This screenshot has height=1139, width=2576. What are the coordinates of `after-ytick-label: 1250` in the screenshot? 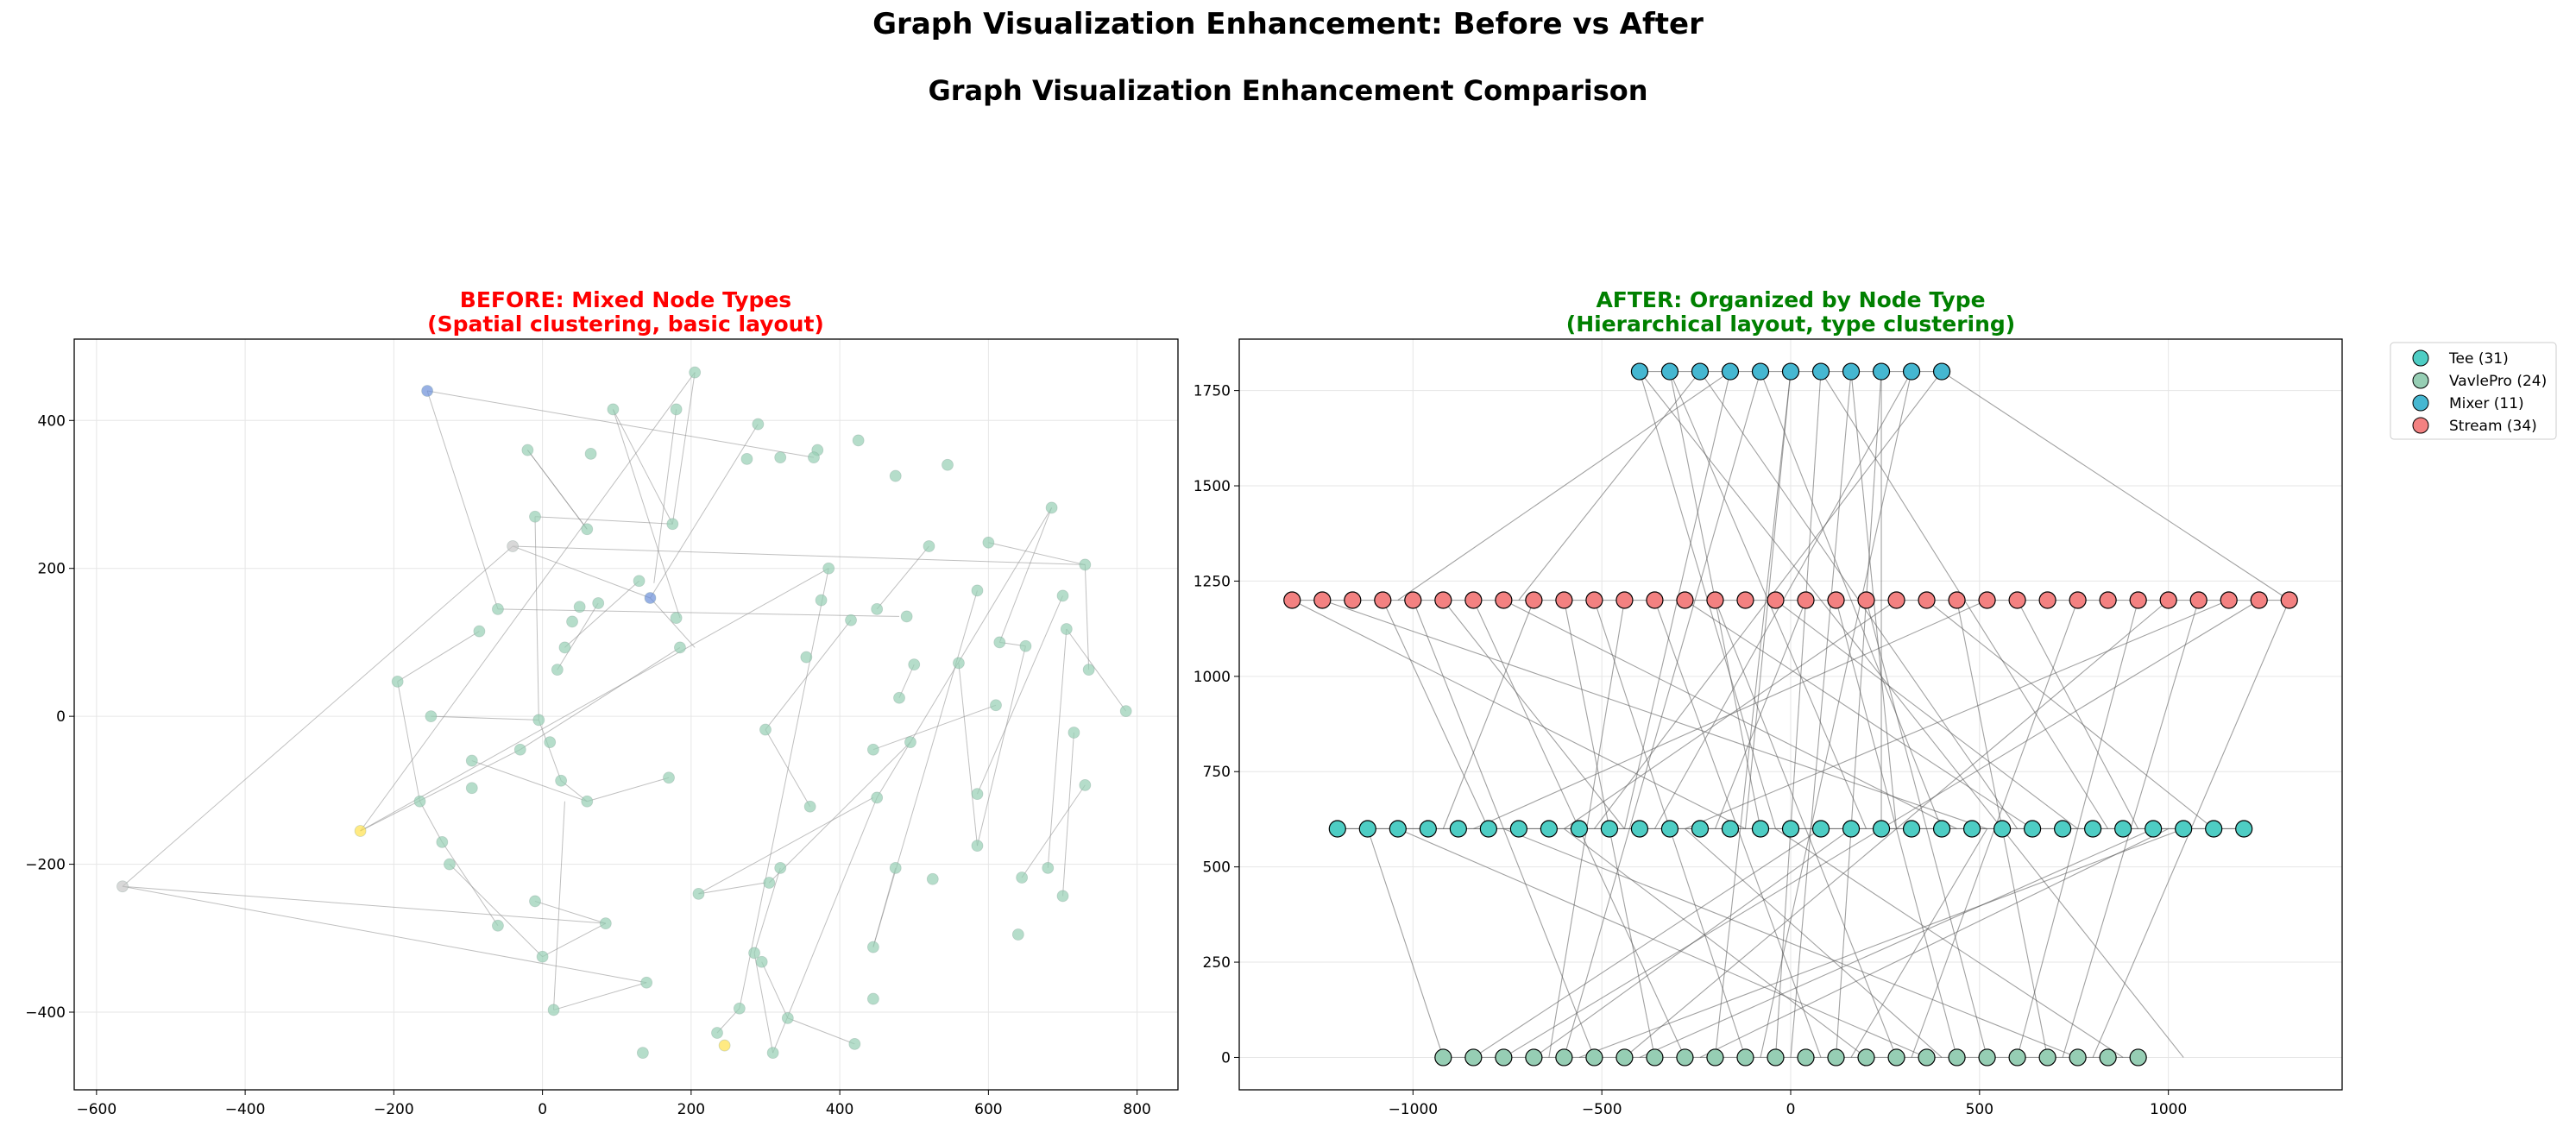 It's located at (1213, 581).